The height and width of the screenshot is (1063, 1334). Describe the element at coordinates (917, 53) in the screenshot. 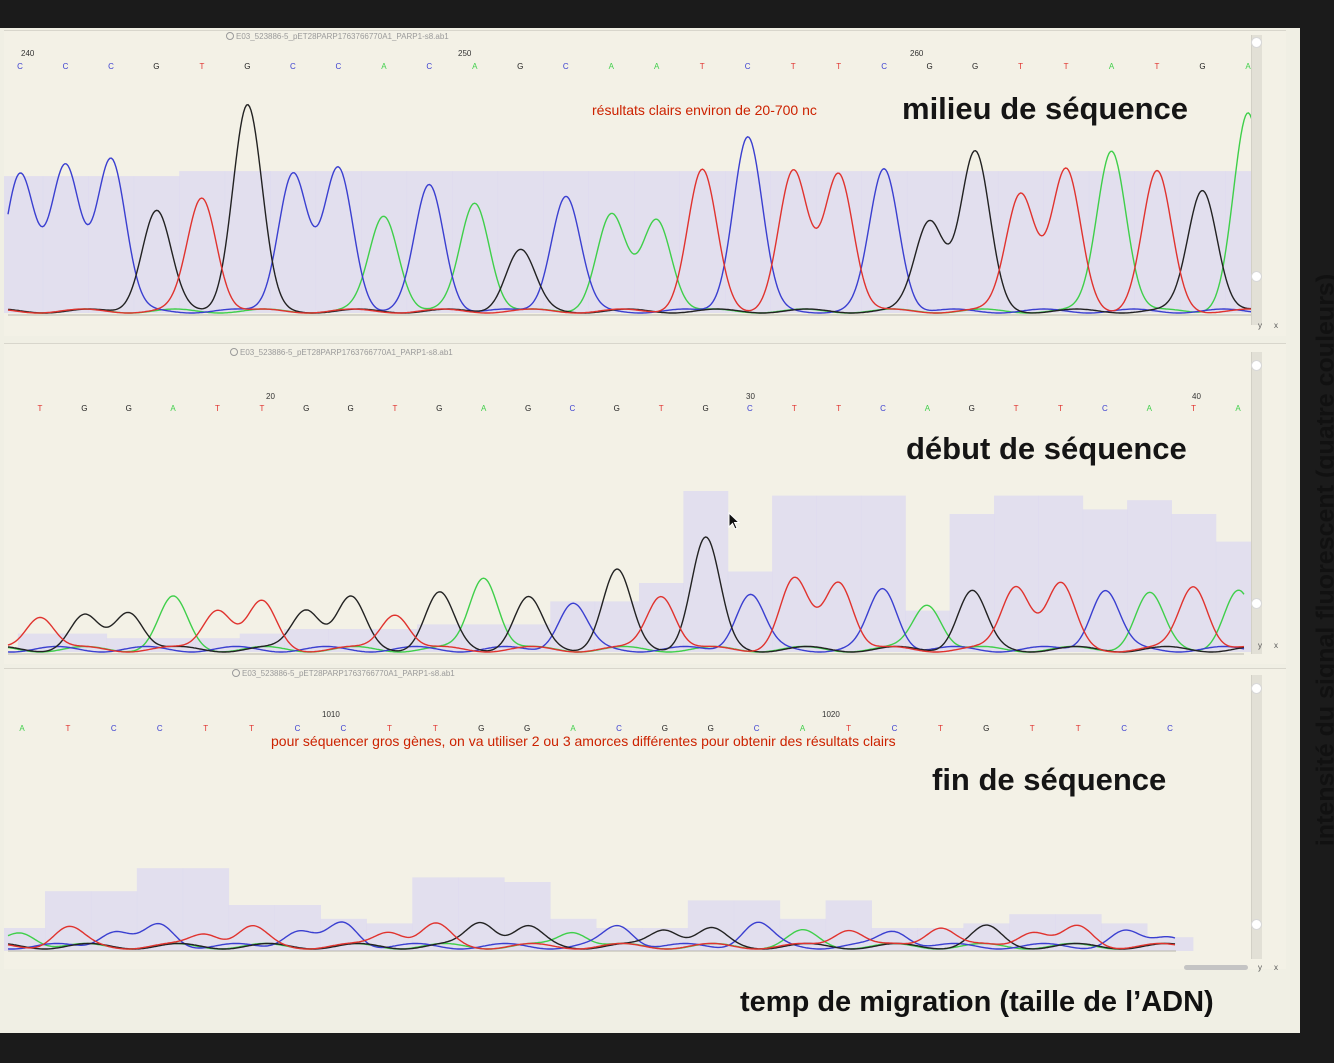

I see `position-label: 260` at that location.